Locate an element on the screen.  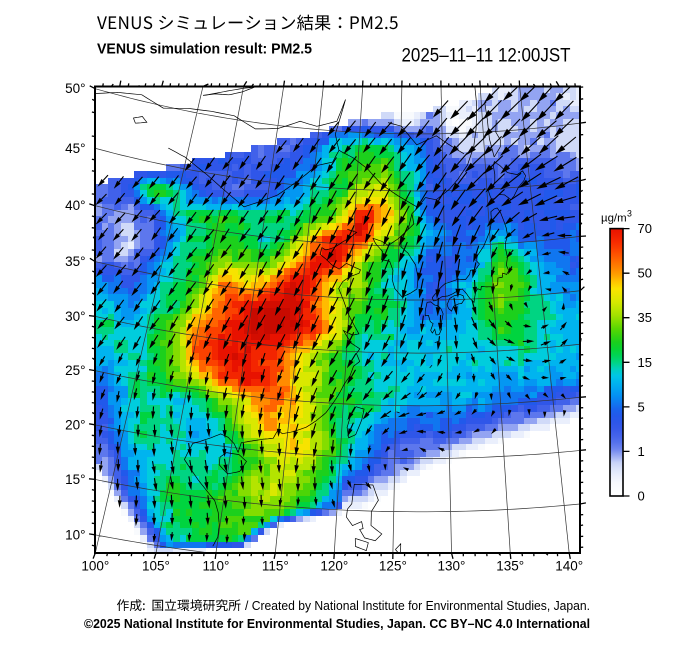
svg-text: 140° is located at coordinates (569, 566).